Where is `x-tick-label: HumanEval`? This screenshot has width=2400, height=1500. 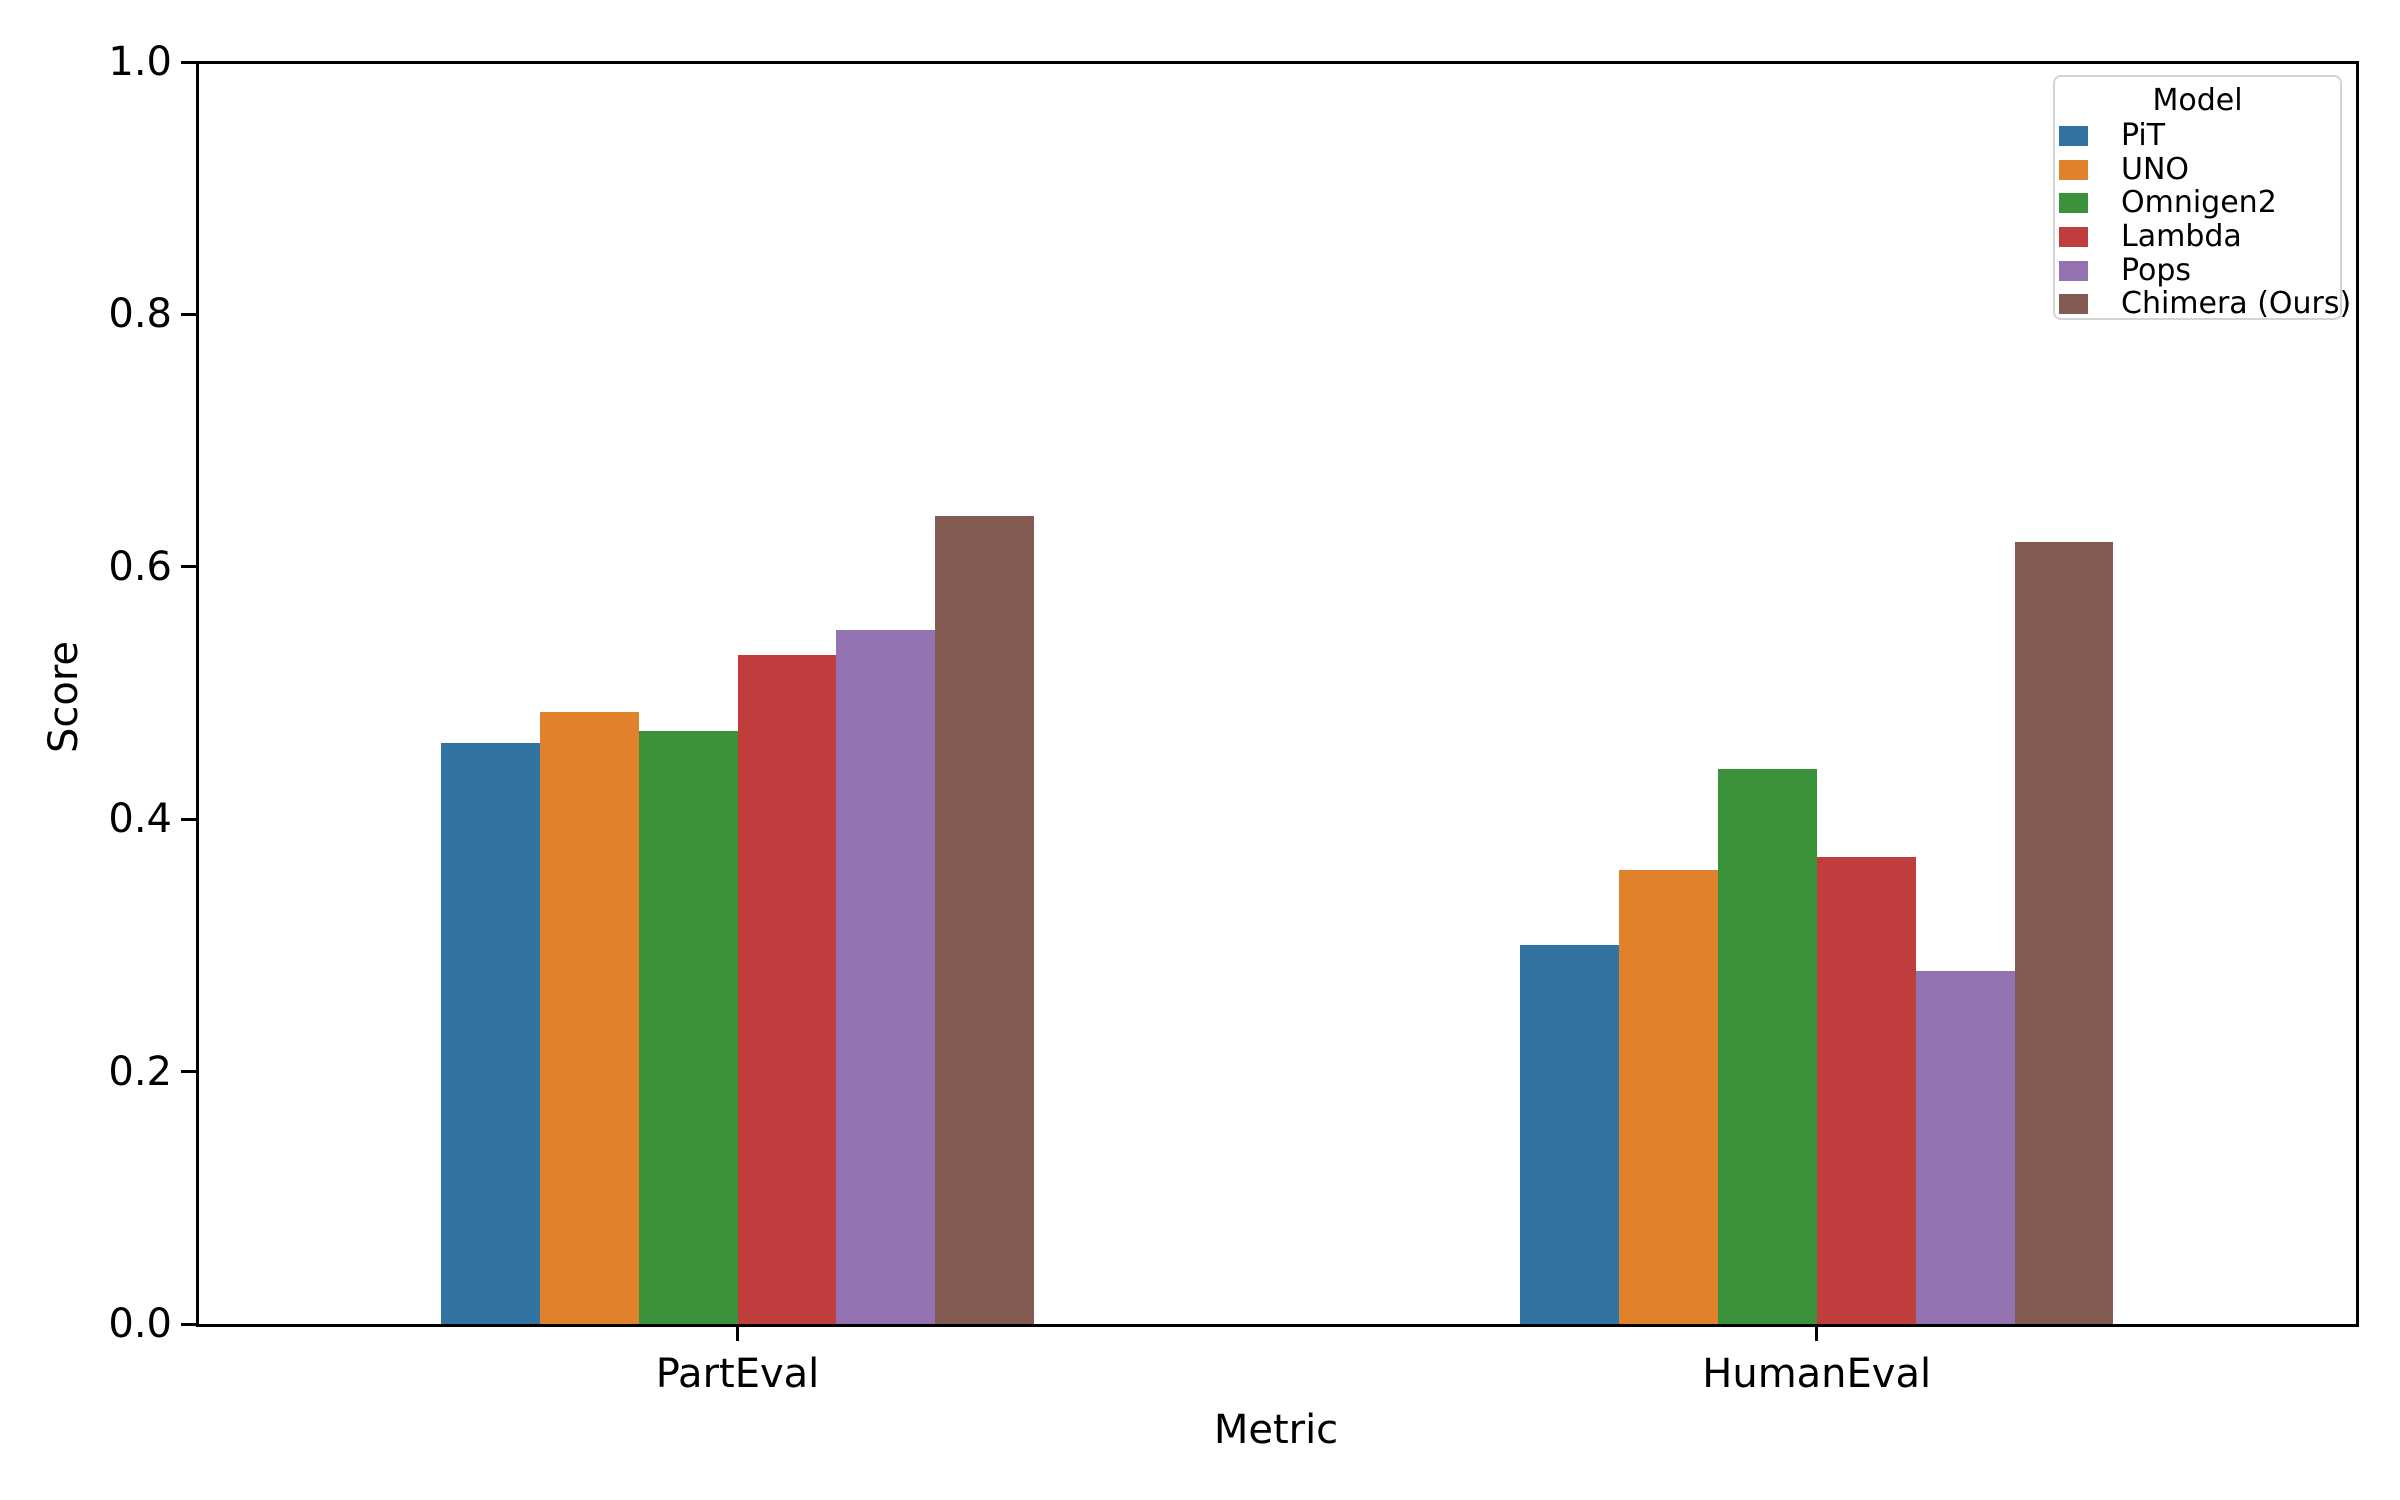 x-tick-label: HumanEval is located at coordinates (1817, 1374).